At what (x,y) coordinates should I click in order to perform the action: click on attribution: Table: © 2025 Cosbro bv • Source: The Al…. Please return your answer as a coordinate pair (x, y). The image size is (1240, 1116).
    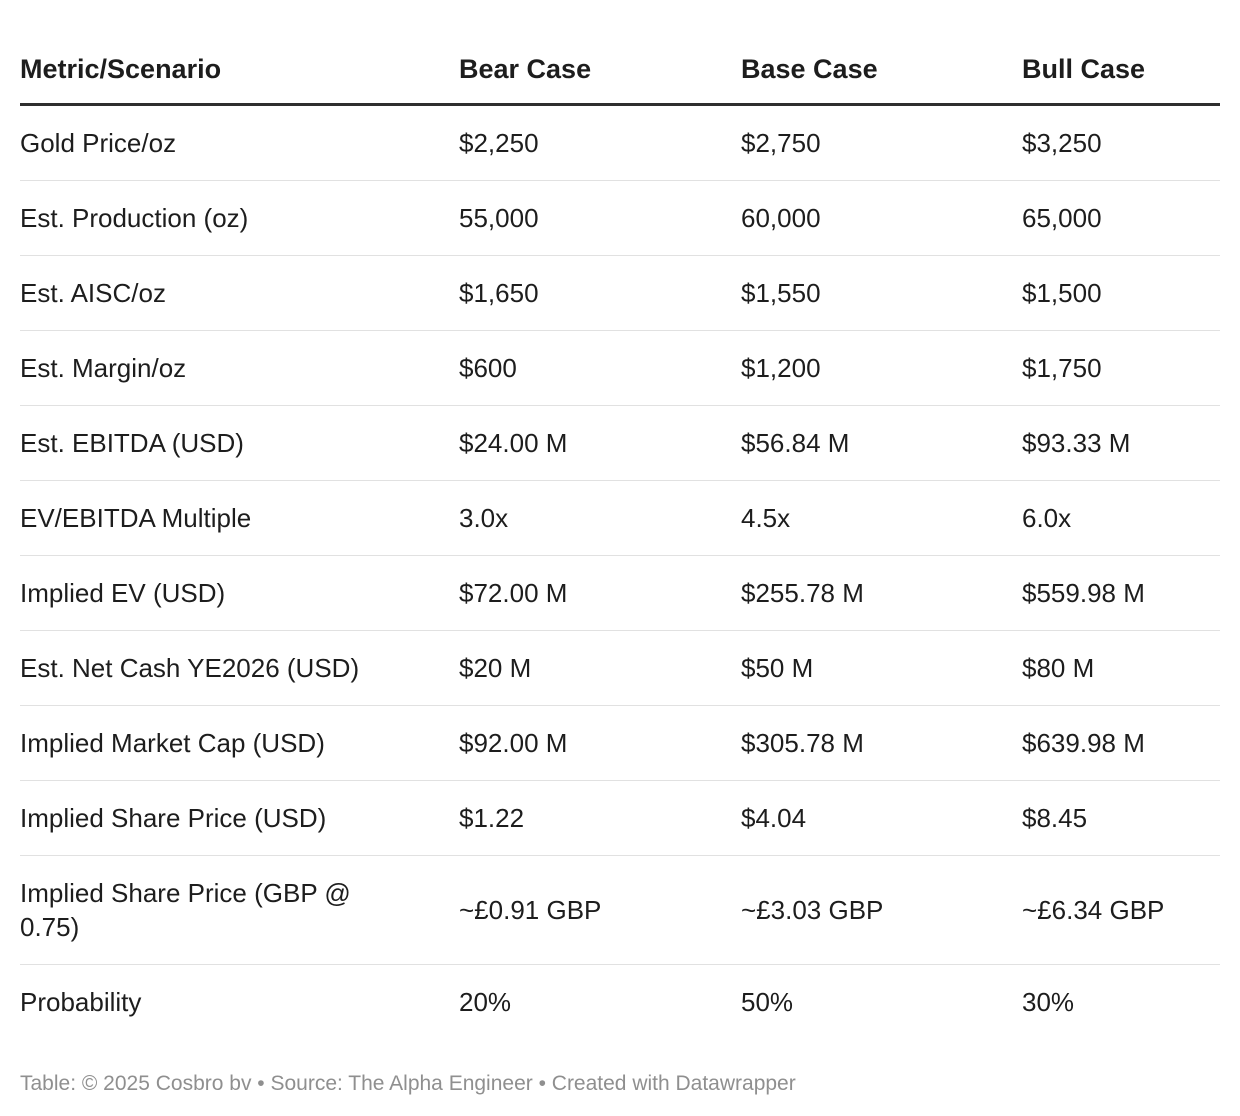
    Looking at the image, I should click on (408, 1083).